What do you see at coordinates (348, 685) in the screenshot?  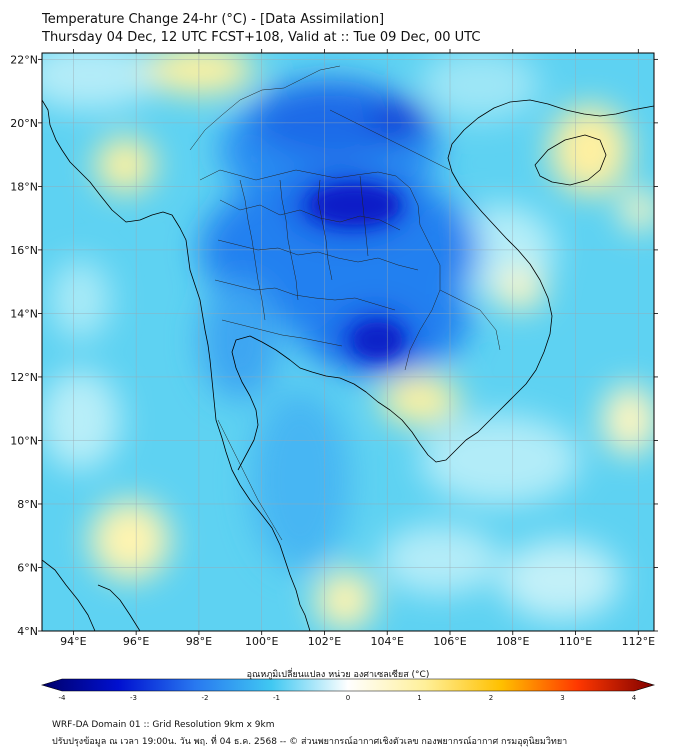 I see `colorbar-bar` at bounding box center [348, 685].